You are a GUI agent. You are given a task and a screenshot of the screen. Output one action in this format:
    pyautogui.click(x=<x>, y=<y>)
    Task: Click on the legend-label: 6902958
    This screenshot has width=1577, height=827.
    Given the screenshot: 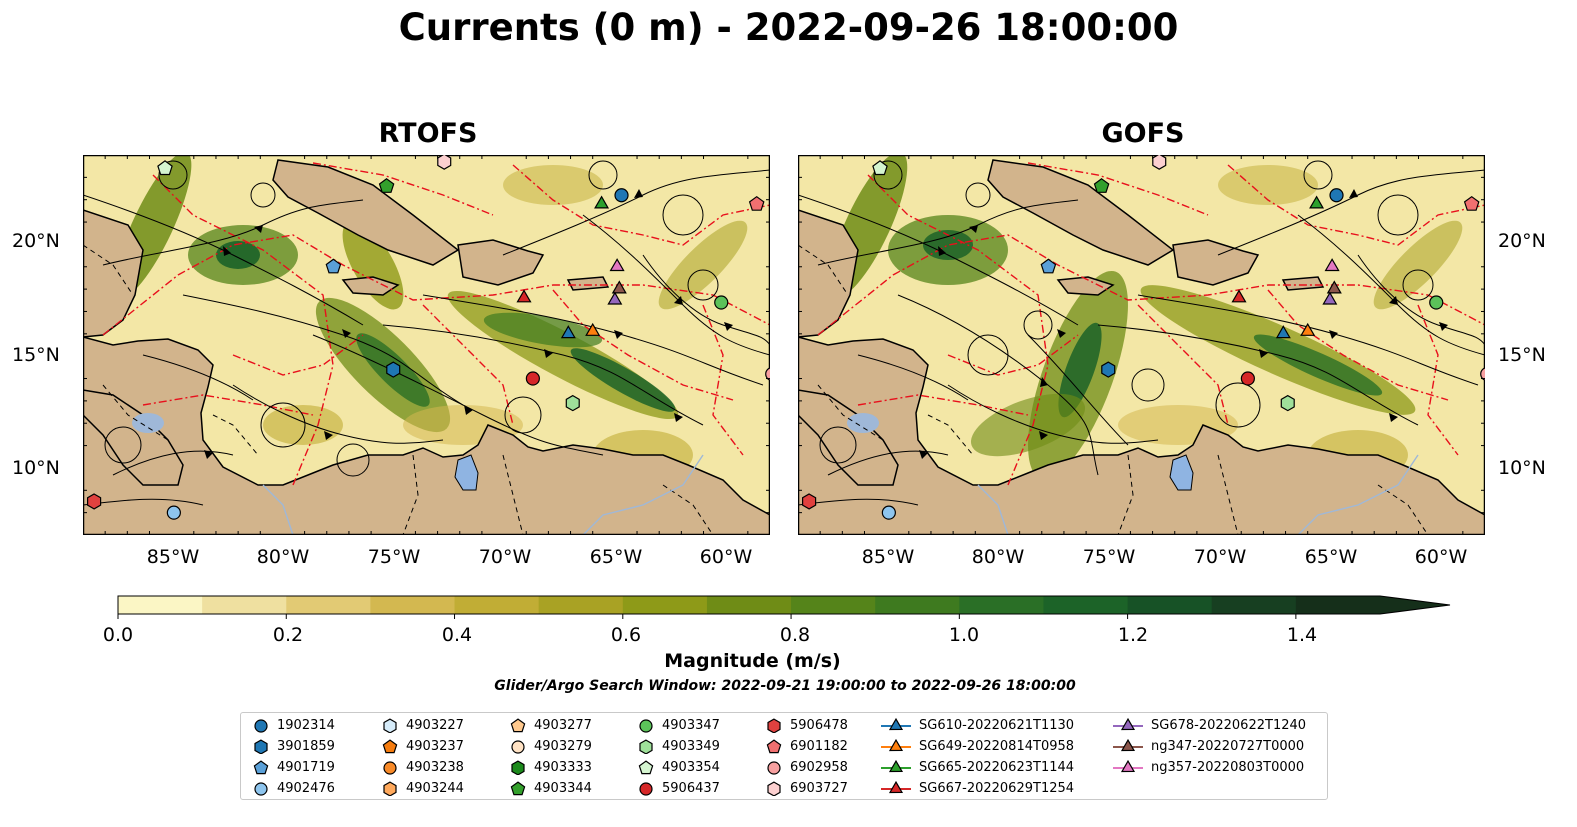 What is the action you would take?
    pyautogui.click(x=819, y=767)
    